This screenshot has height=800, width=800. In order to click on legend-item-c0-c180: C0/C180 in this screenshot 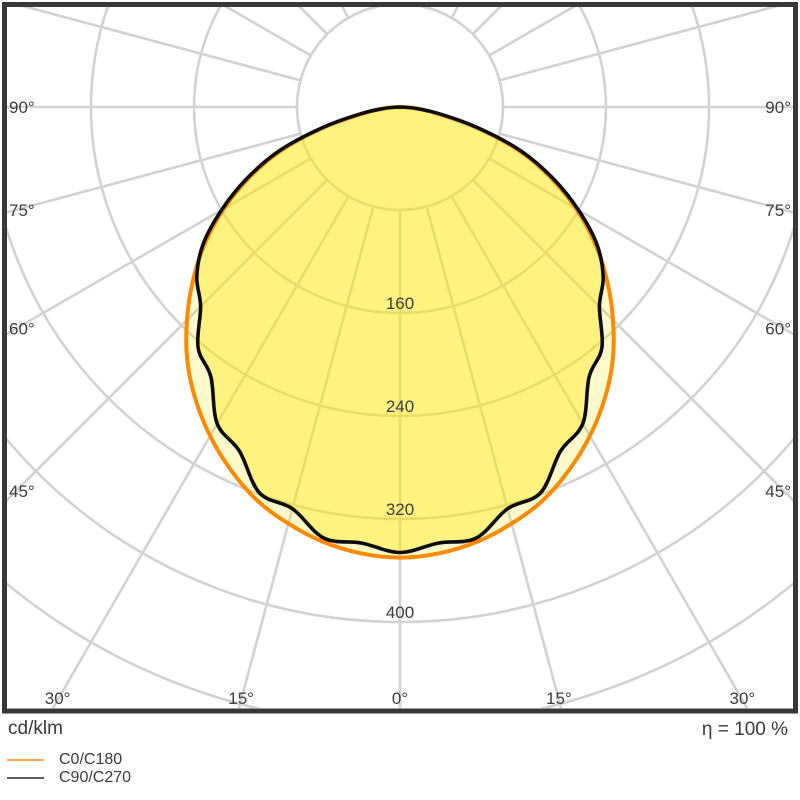, I will do `click(69, 759)`.